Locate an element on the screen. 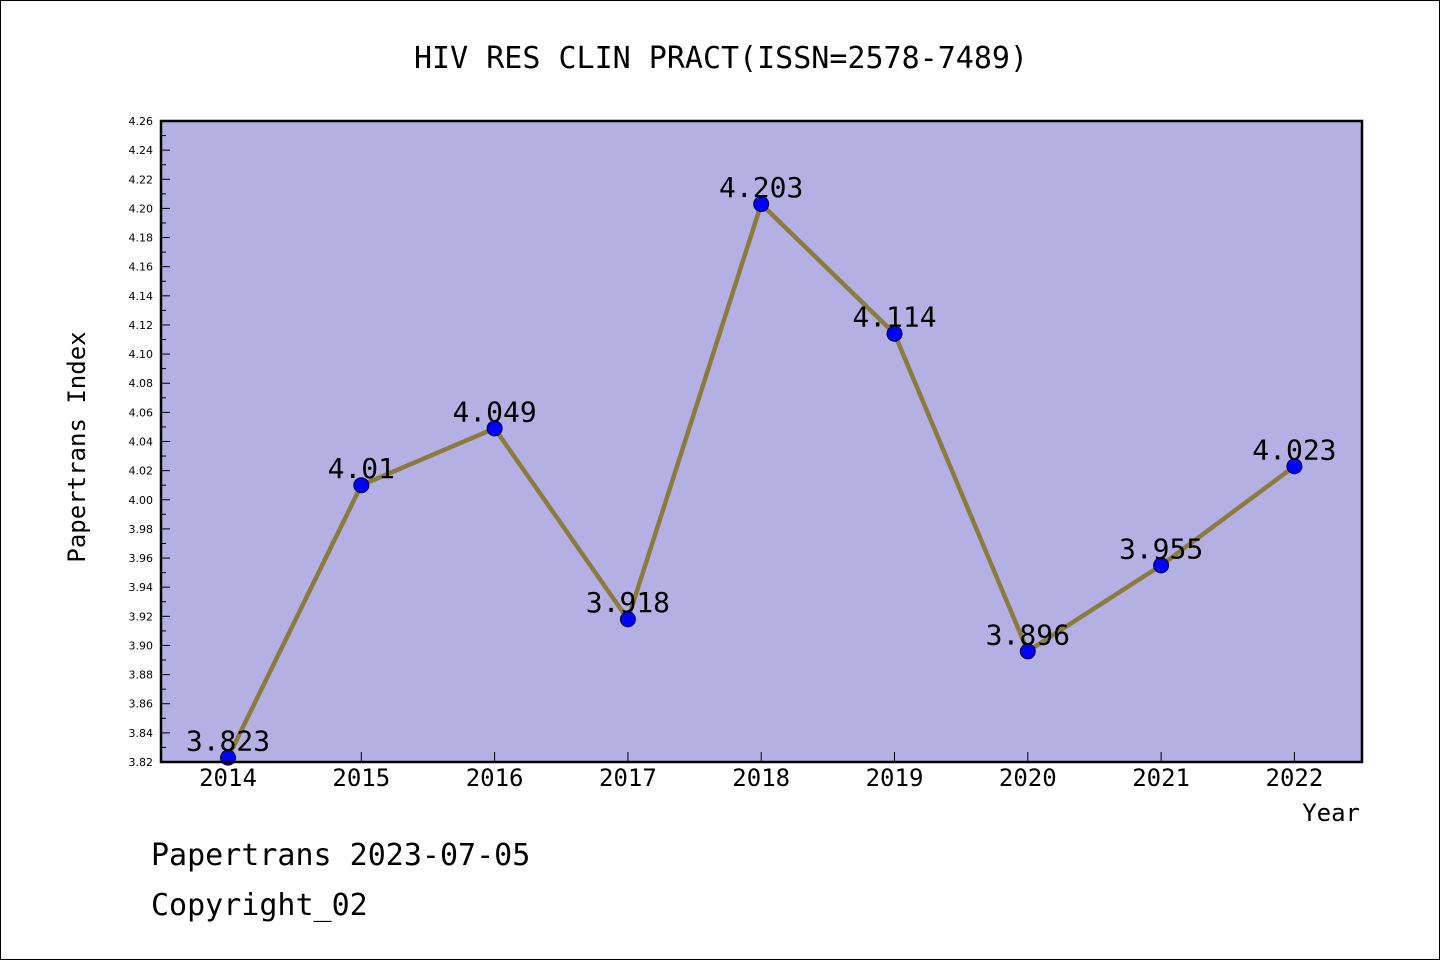 This screenshot has height=961, width=1440. data-label: 4.049 is located at coordinates (494, 411).